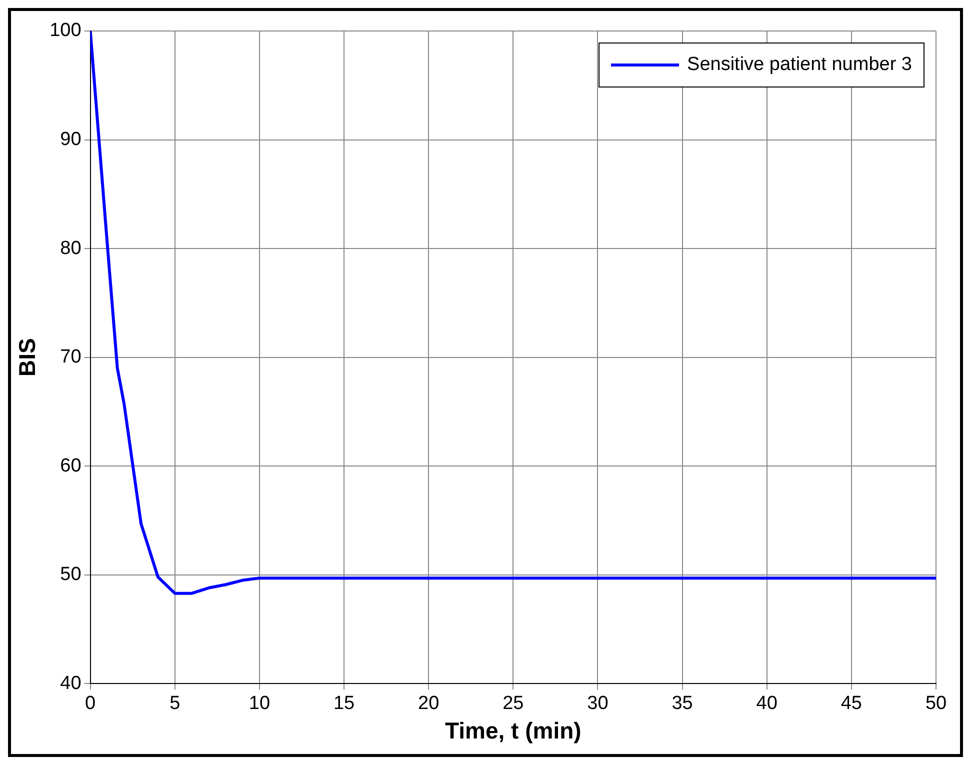 The width and height of the screenshot is (977, 771). What do you see at coordinates (27, 357) in the screenshot?
I see `y-axis-title: BIS` at bounding box center [27, 357].